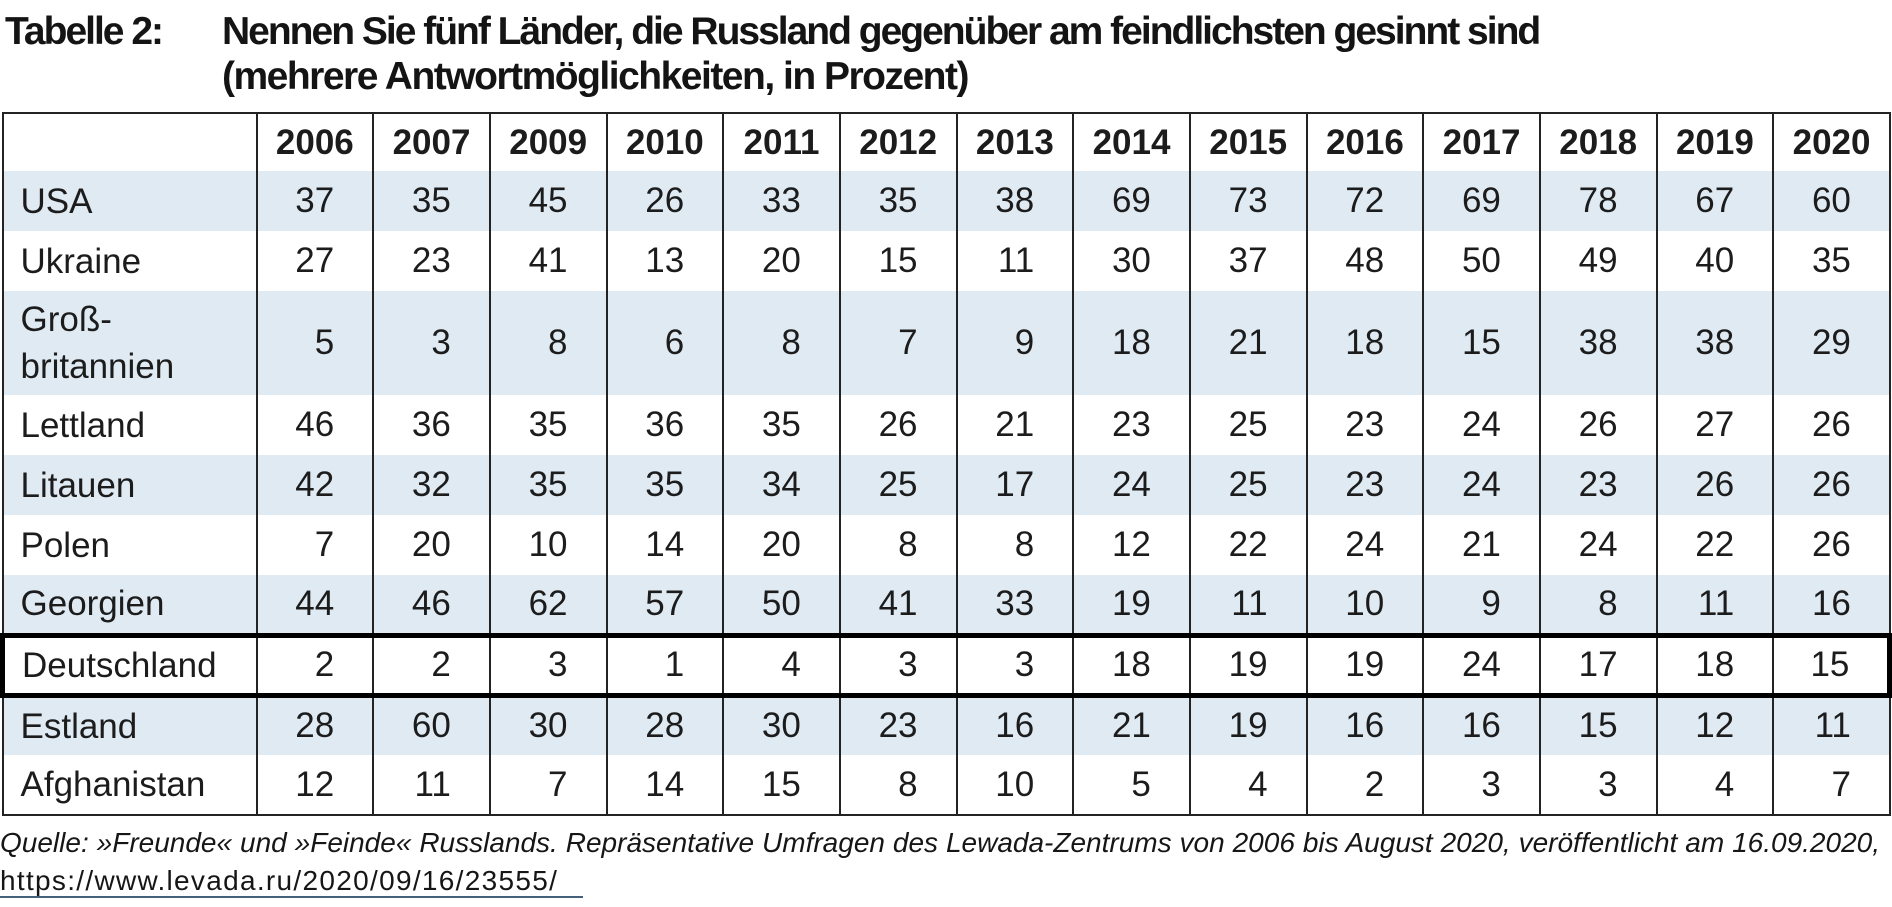 The image size is (1892, 907). What do you see at coordinates (1597, 665) in the screenshot?
I see `value-cell: 17` at bounding box center [1597, 665].